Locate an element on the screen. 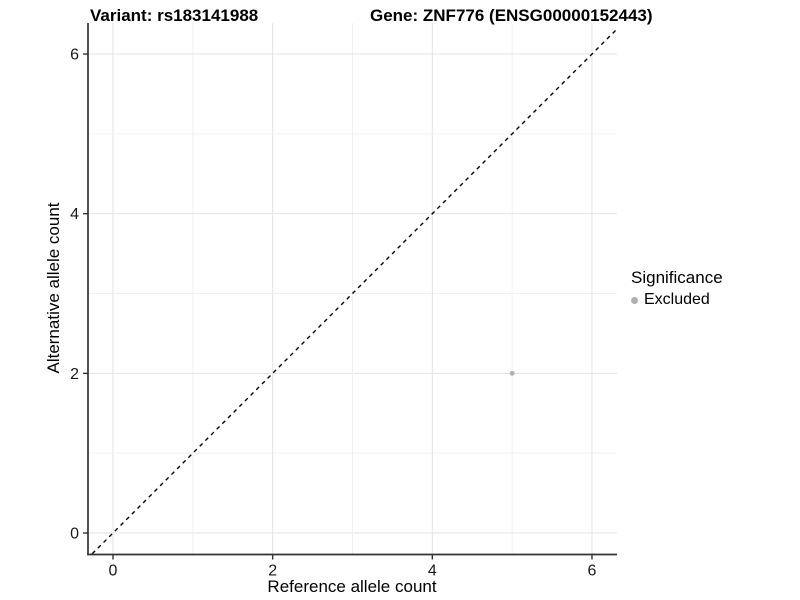 This screenshot has height=600, width=800. x-tick-label: 6 is located at coordinates (592, 571).